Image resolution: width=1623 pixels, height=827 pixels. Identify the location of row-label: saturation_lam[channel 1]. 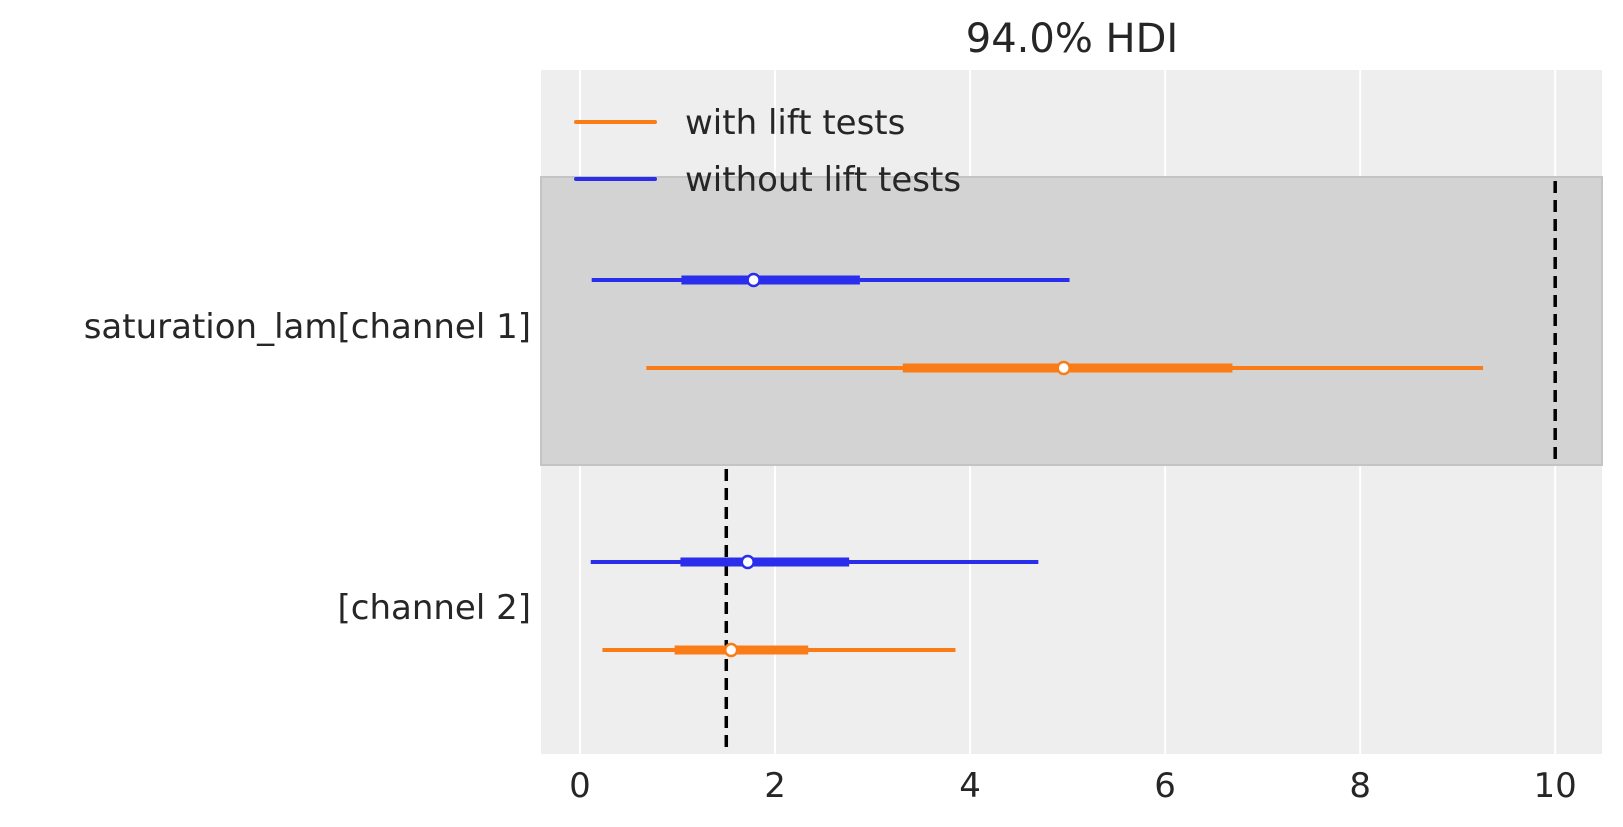
(307, 327).